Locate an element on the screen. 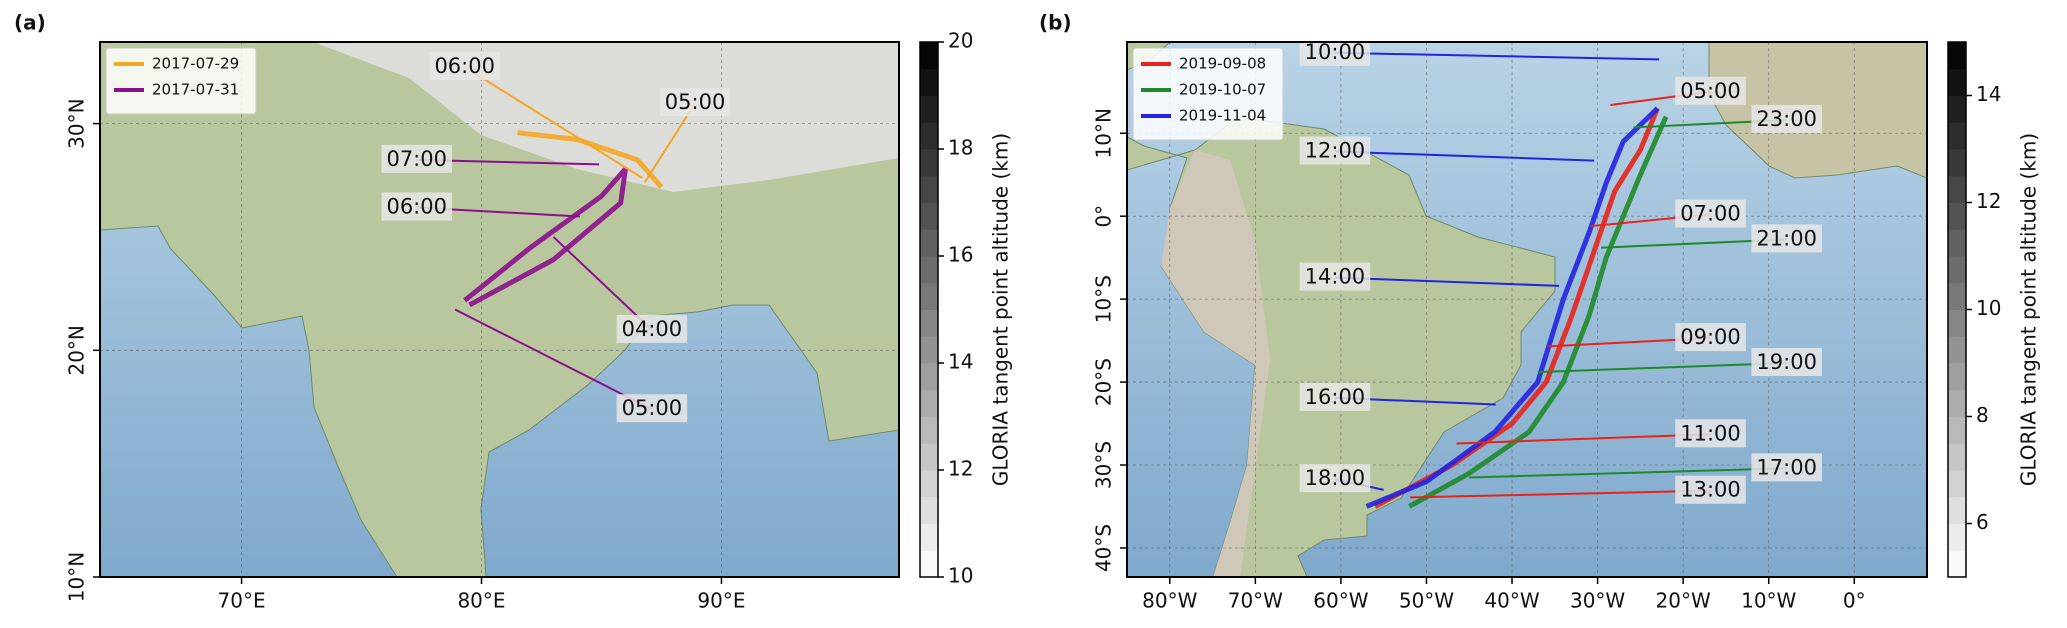 The image size is (2067, 628). x-tick-label: 80°E is located at coordinates (481, 601).